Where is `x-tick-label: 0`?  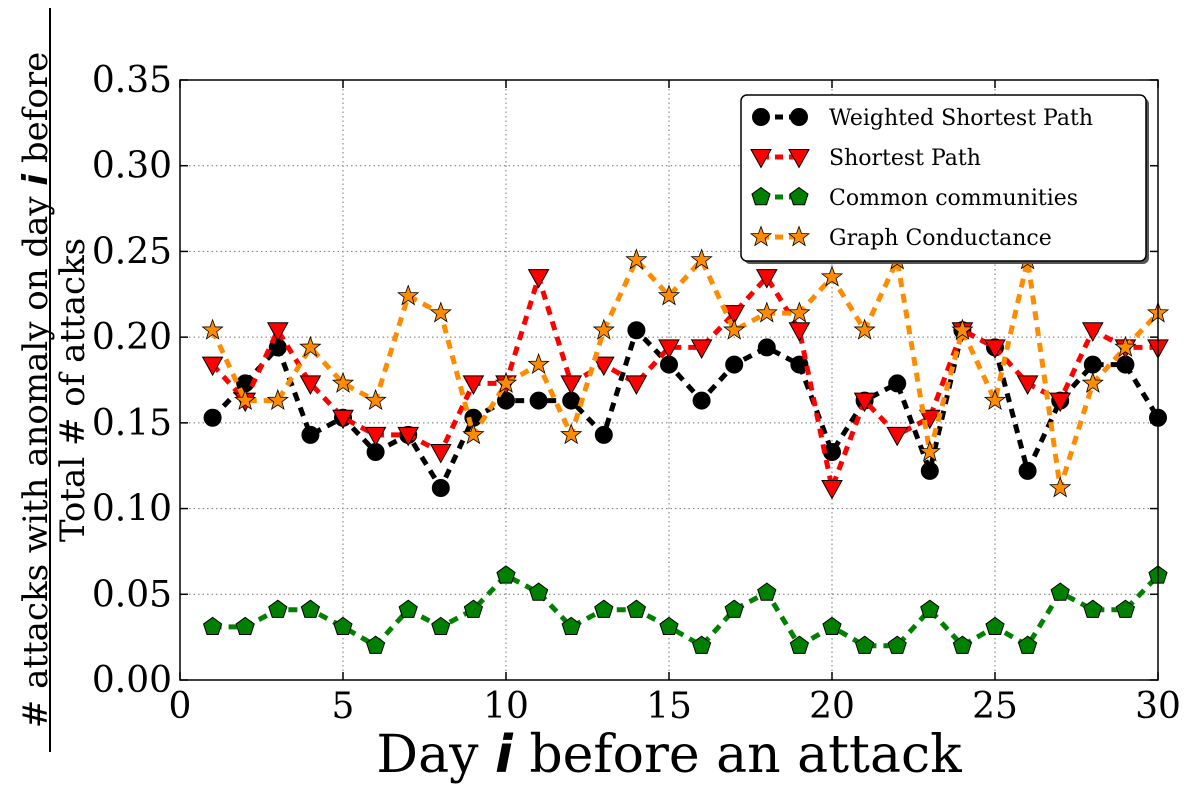 x-tick-label: 0 is located at coordinates (180, 706).